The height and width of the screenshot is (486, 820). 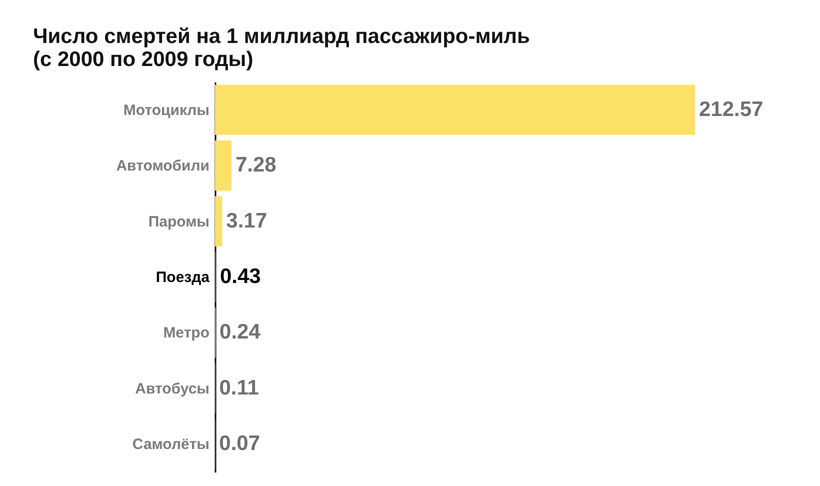 I want to click on y-tick-label: Автобусы, so click(x=172, y=389).